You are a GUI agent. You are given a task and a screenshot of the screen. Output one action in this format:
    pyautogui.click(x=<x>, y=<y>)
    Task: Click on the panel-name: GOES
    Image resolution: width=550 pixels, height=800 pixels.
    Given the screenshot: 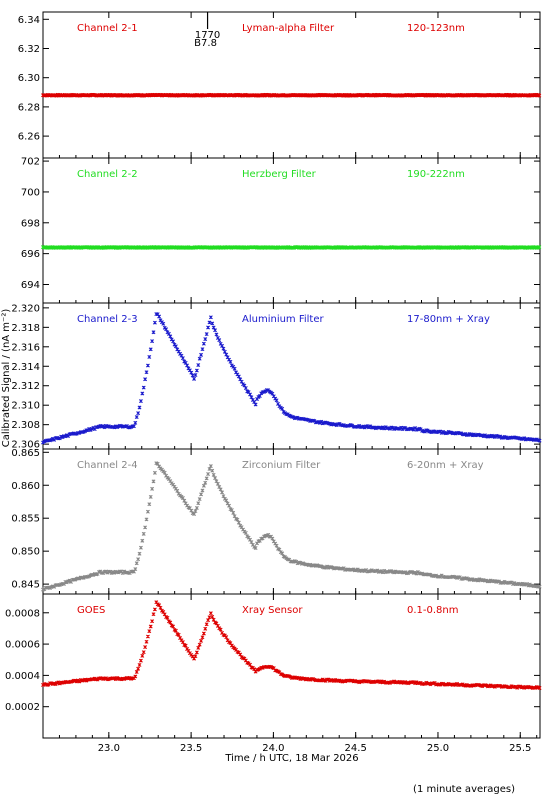 What is the action you would take?
    pyautogui.click(x=91, y=610)
    